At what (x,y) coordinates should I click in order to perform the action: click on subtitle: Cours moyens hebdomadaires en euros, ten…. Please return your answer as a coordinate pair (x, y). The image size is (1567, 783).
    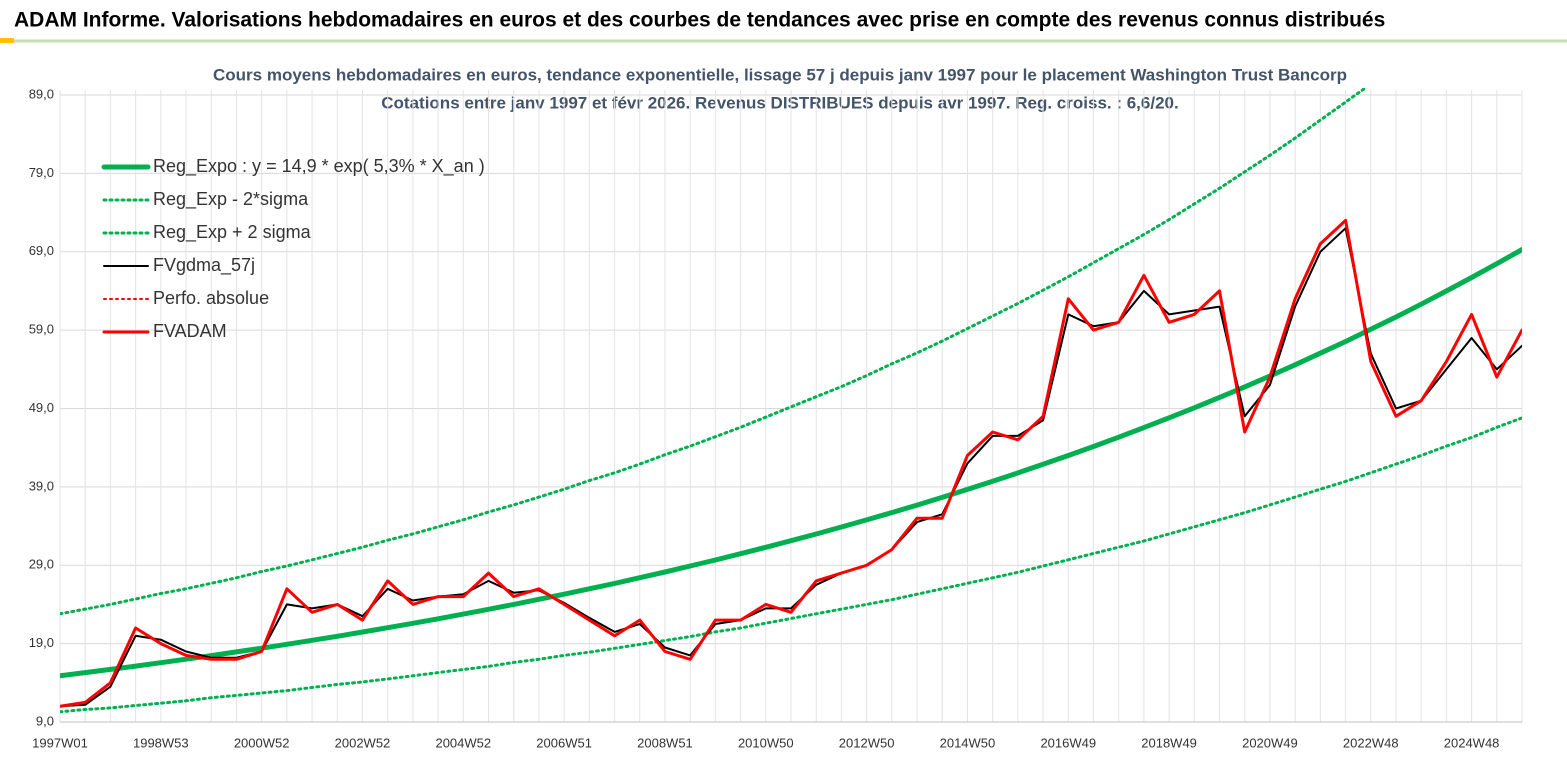
    Looking at the image, I should click on (780, 74).